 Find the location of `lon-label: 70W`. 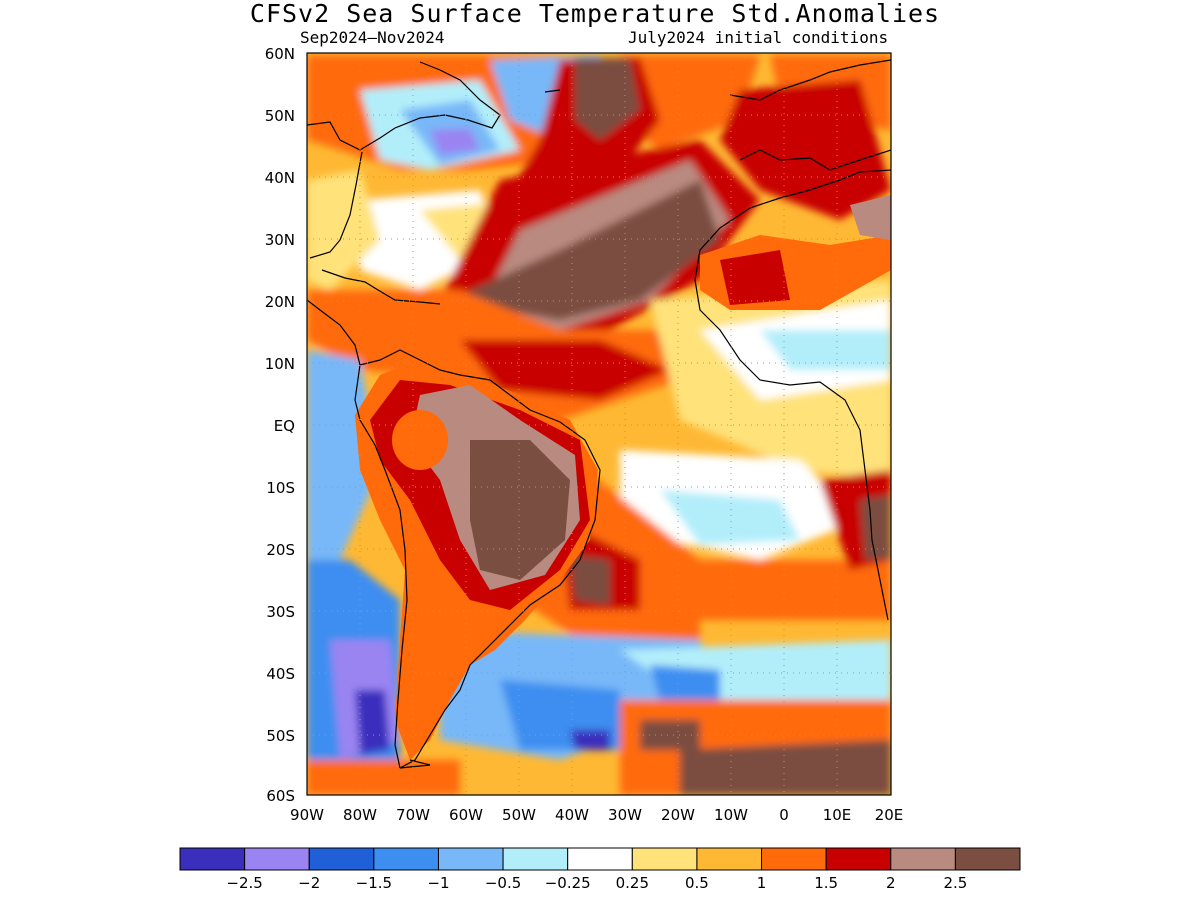

lon-label: 70W is located at coordinates (413, 815).